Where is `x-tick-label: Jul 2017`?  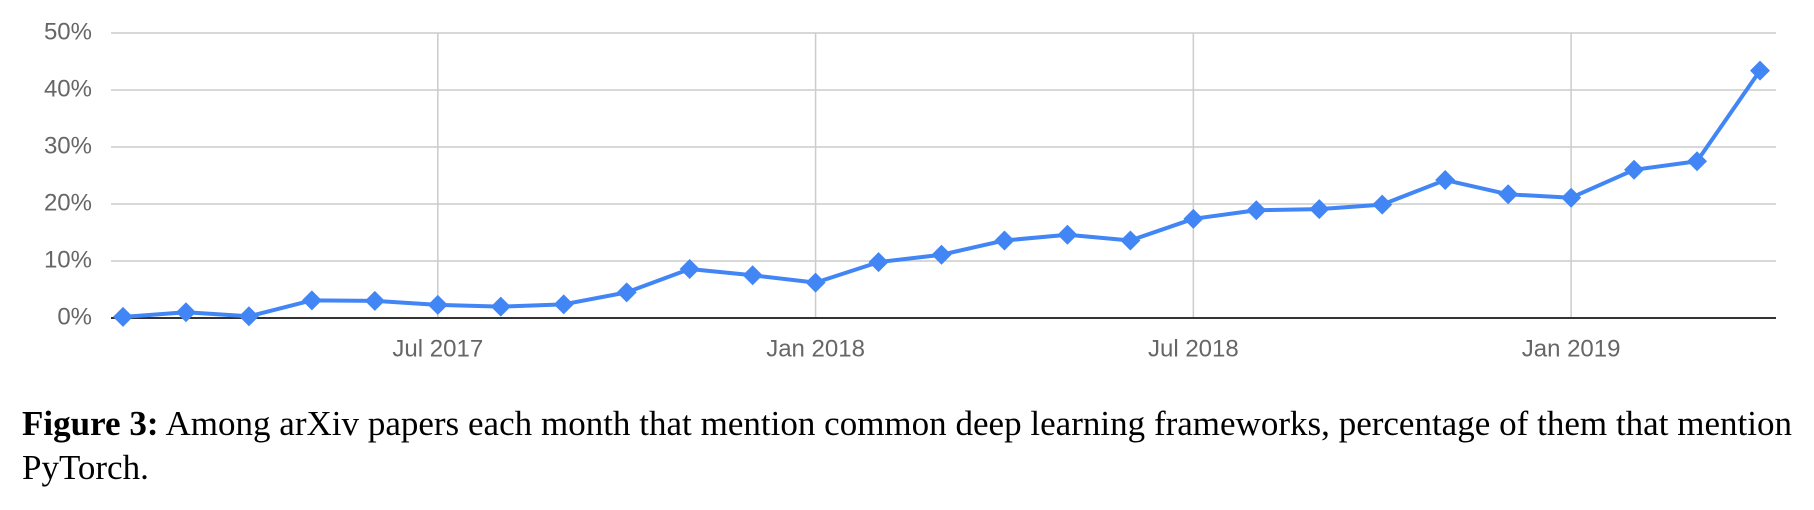 x-tick-label: Jul 2017 is located at coordinates (437, 348).